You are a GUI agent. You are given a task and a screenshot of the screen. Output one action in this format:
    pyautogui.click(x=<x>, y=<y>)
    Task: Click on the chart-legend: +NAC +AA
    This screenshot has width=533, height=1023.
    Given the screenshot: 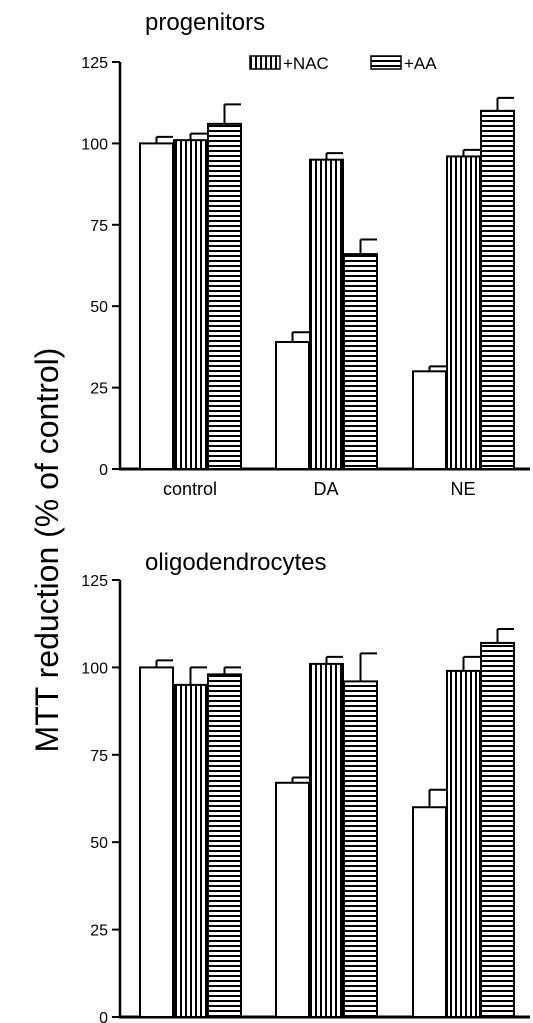 What is the action you would take?
    pyautogui.click(x=343, y=63)
    